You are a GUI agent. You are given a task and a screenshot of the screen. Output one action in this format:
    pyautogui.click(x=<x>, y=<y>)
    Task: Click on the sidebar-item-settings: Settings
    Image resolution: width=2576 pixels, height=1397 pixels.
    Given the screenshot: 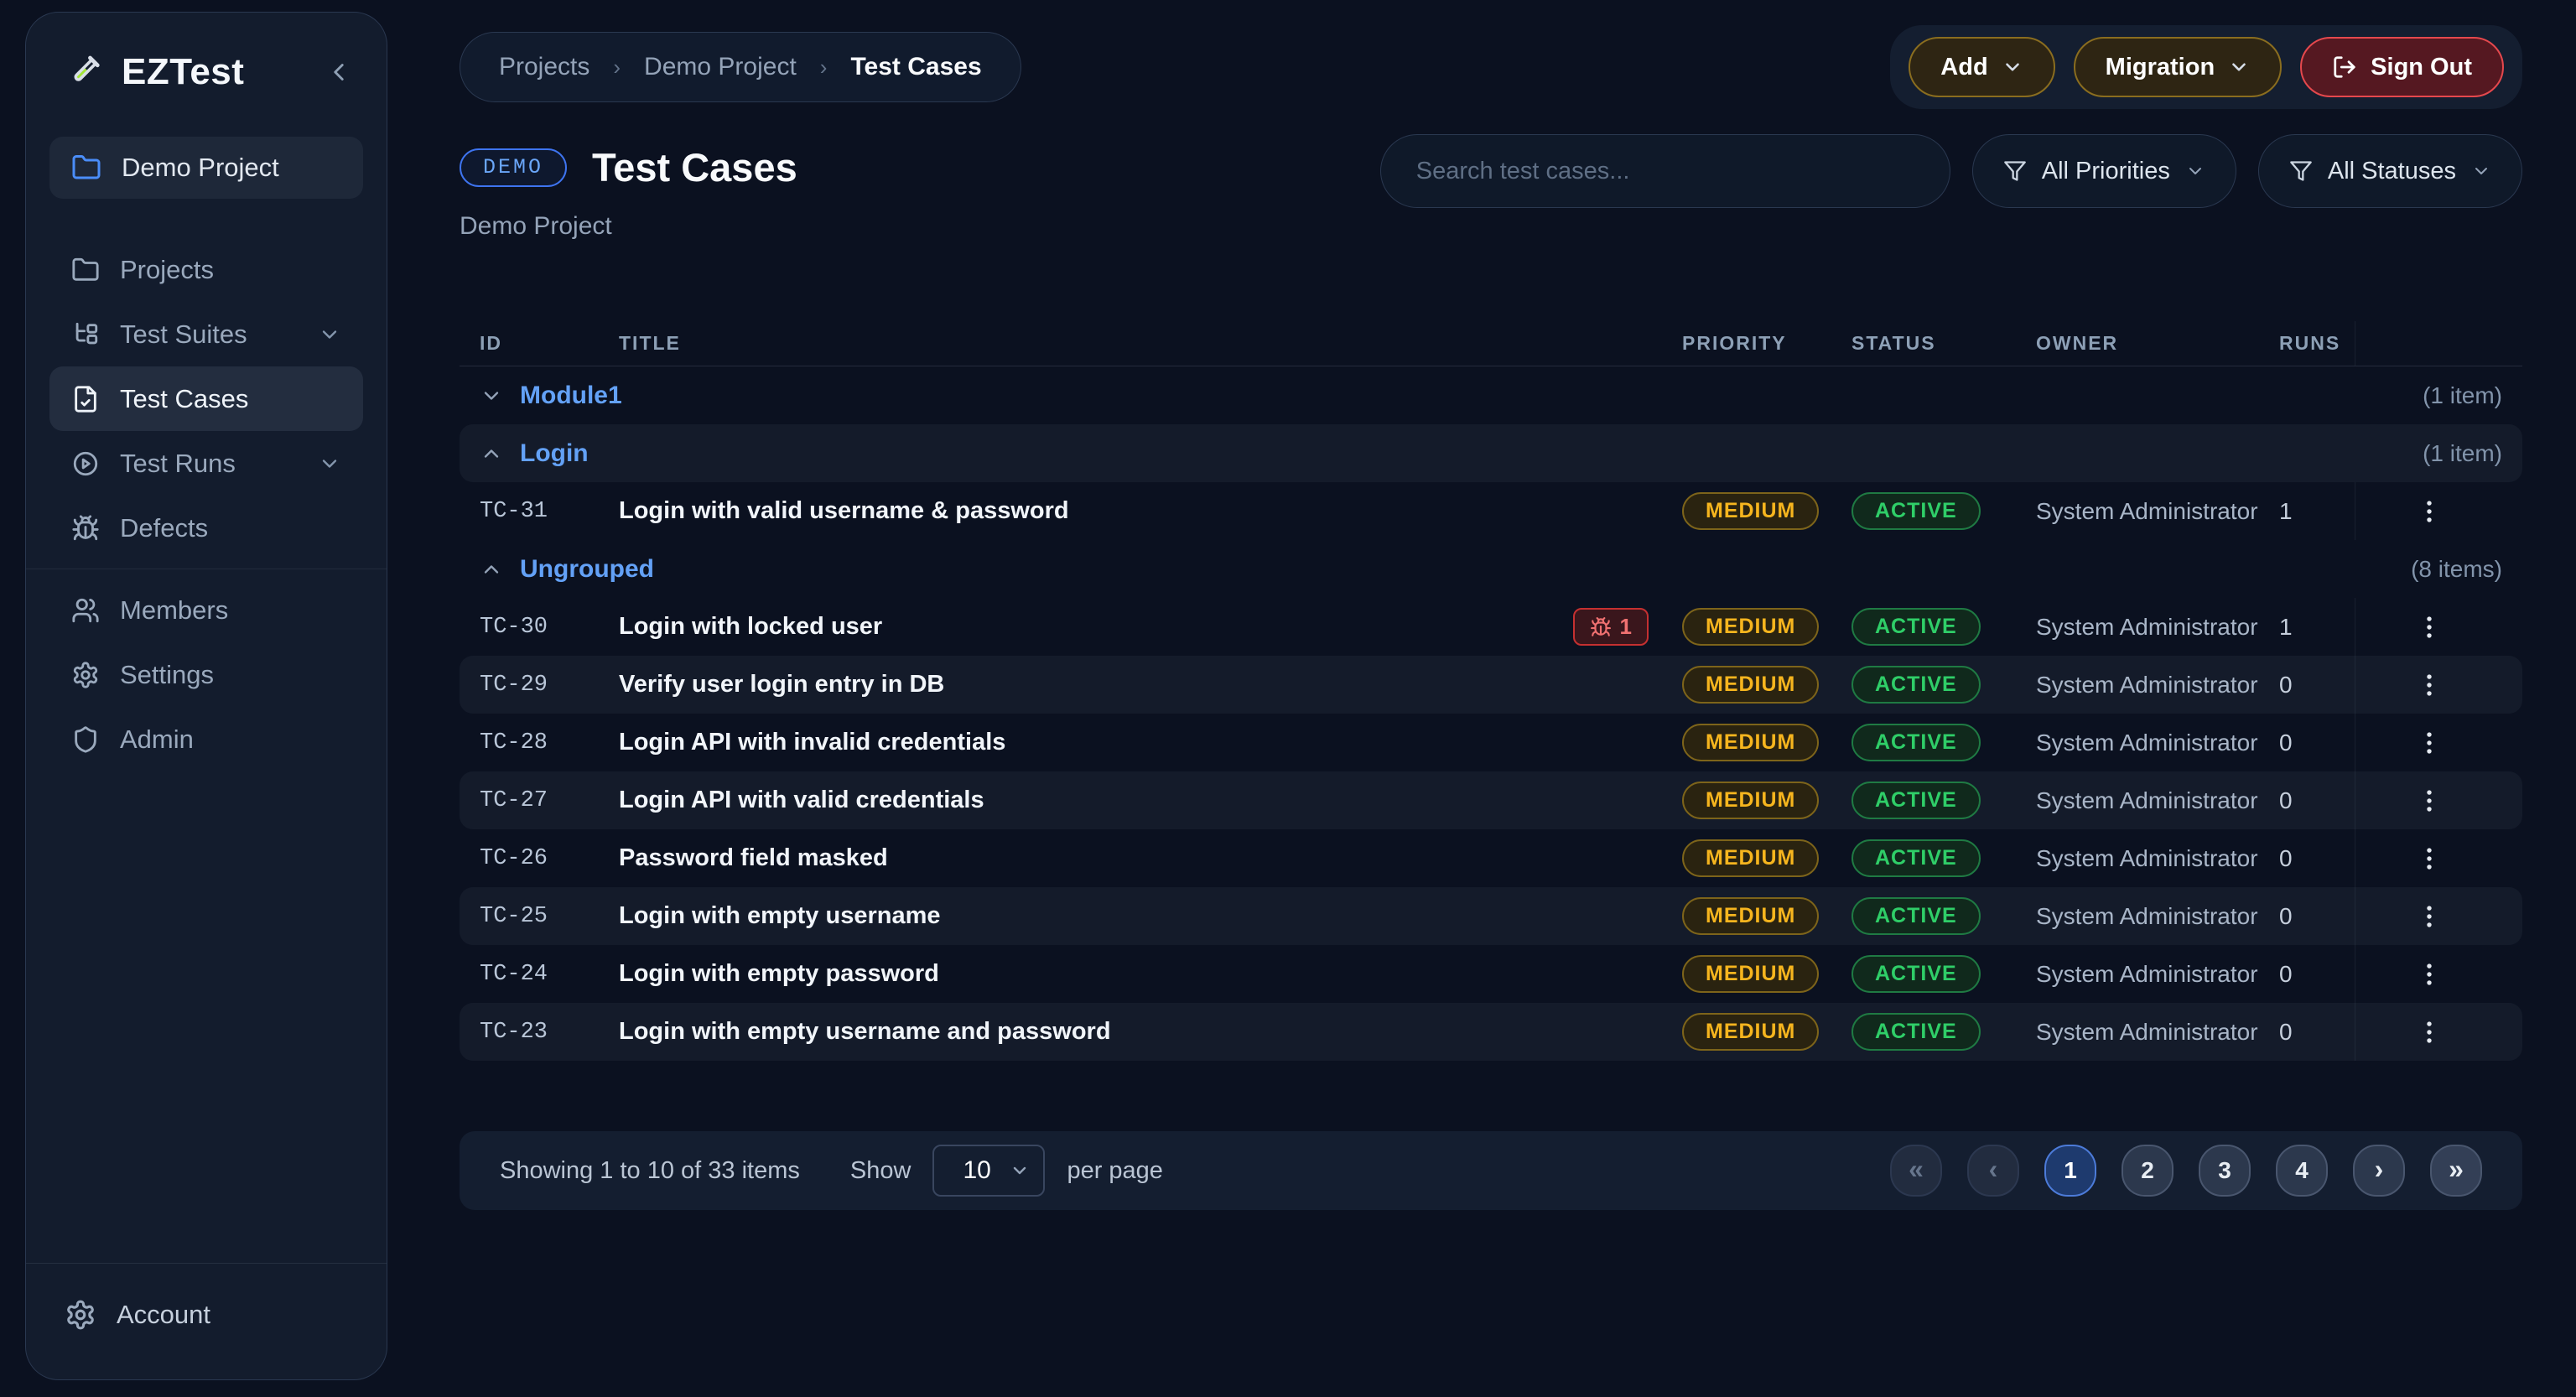 What is the action you would take?
    pyautogui.click(x=206, y=674)
    